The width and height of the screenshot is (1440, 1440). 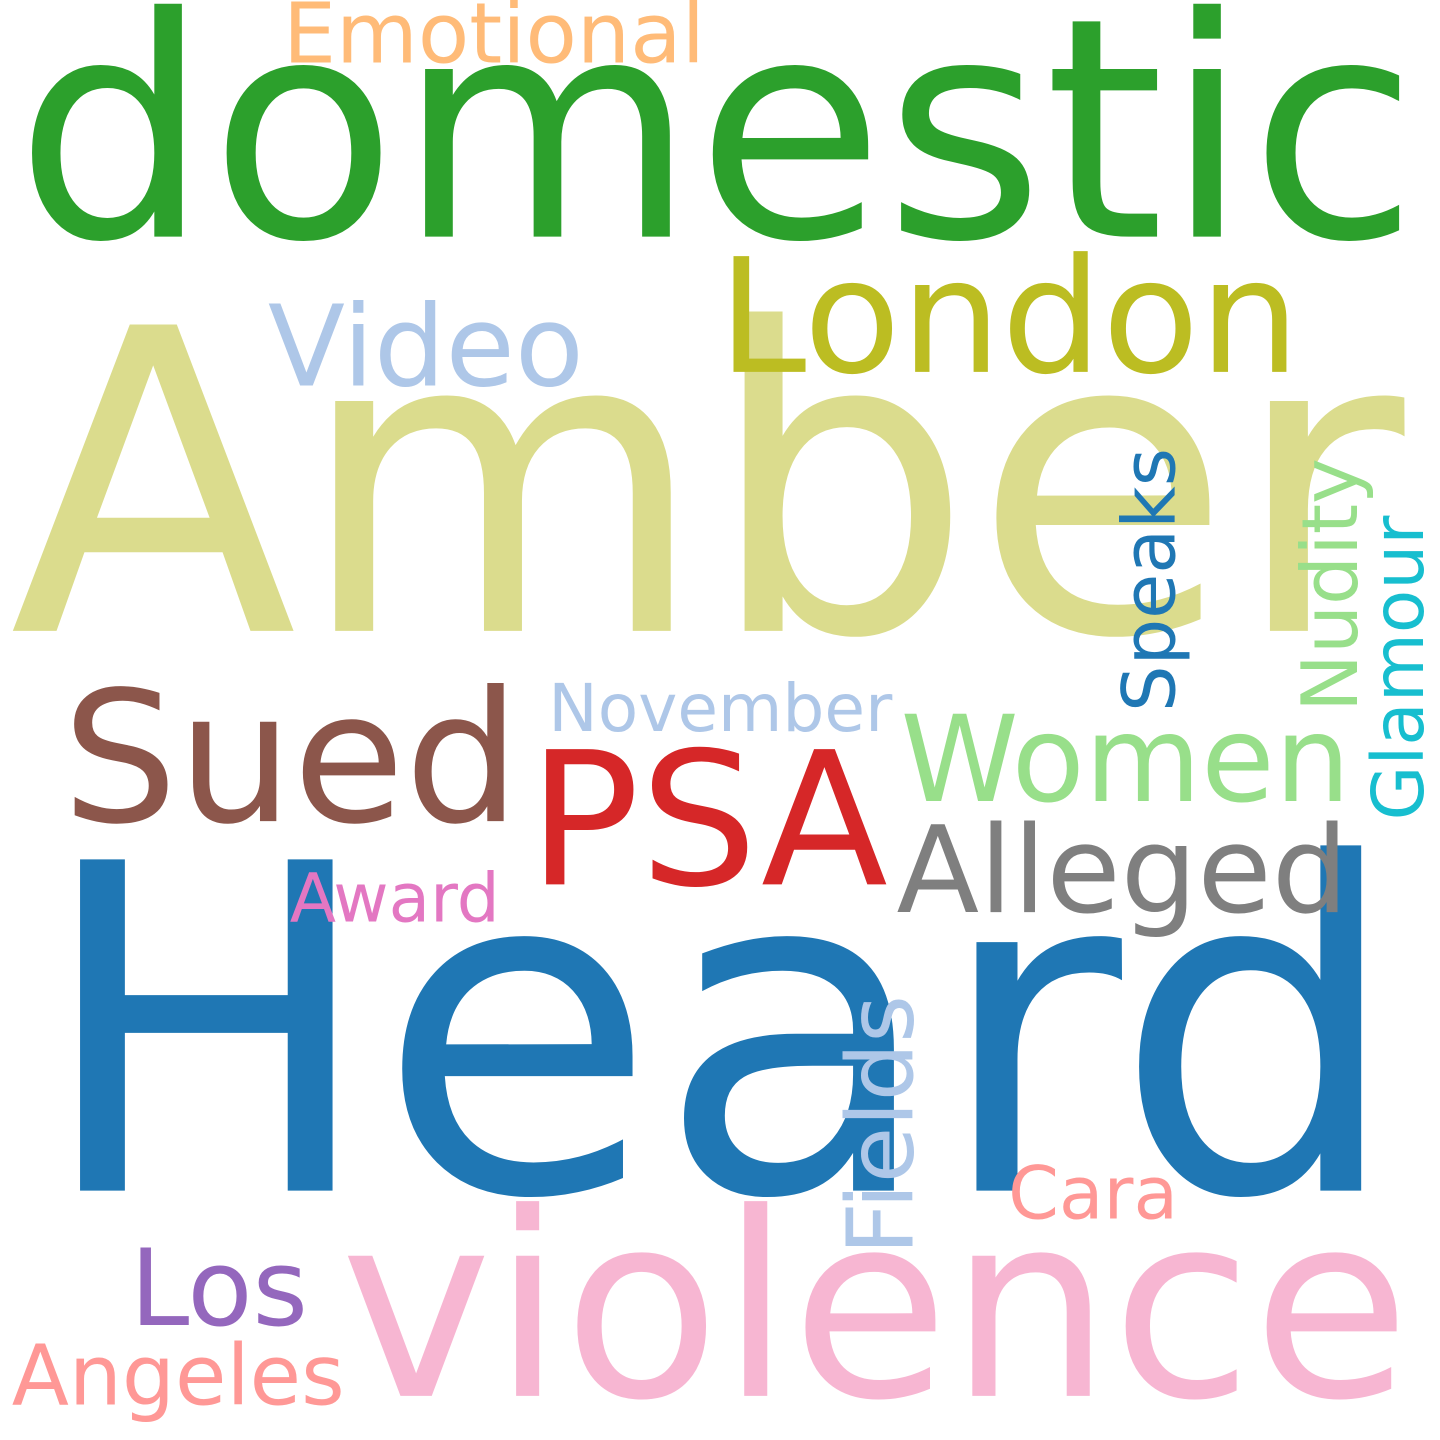 What do you see at coordinates (1009, 317) in the screenshot?
I see `word-london: London` at bounding box center [1009, 317].